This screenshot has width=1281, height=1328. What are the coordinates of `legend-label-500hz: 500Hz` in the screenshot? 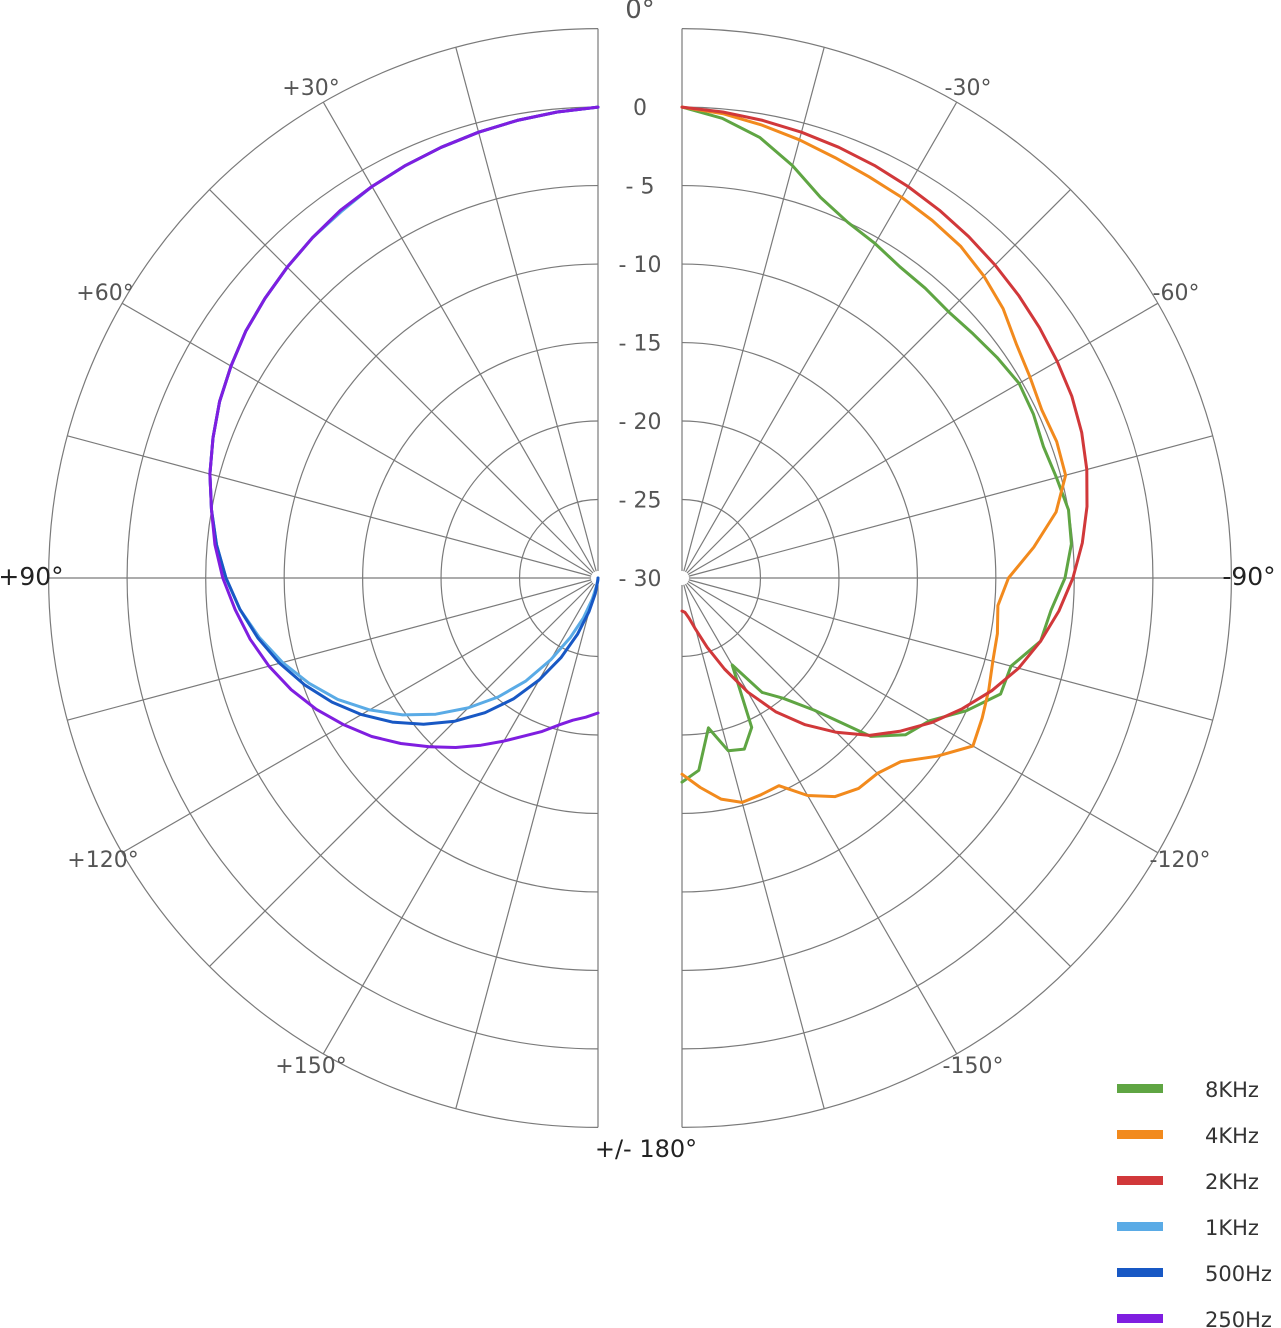 It's located at (1238, 1274).